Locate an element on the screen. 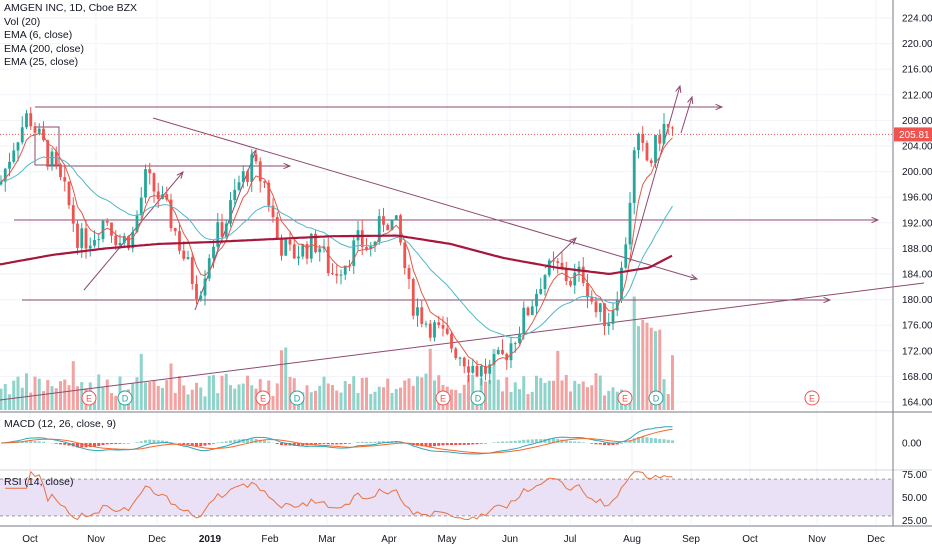 The image size is (932, 550). macd-title: MACD (12, 26, close, 9) is located at coordinates (60, 424).